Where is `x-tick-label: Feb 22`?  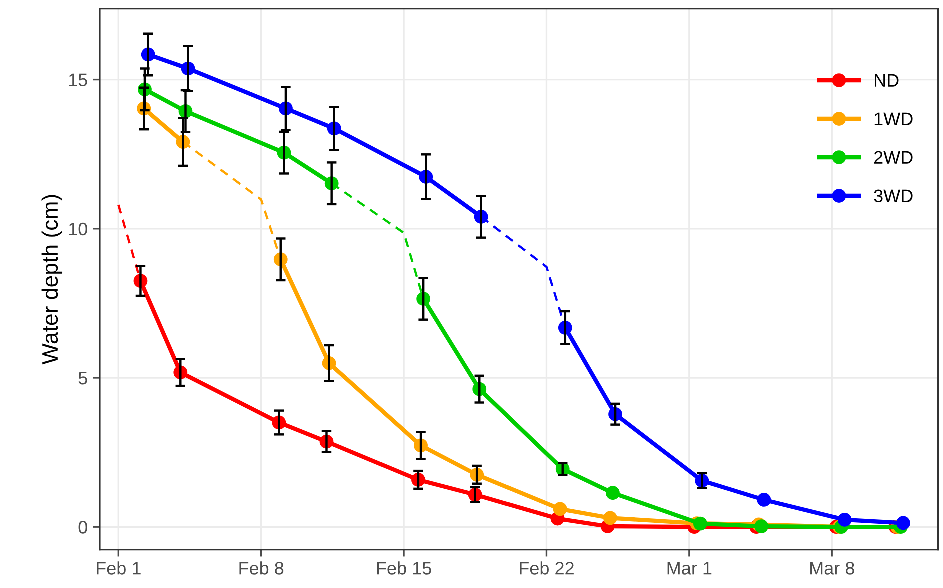 x-tick-label: Feb 22 is located at coordinates (547, 568).